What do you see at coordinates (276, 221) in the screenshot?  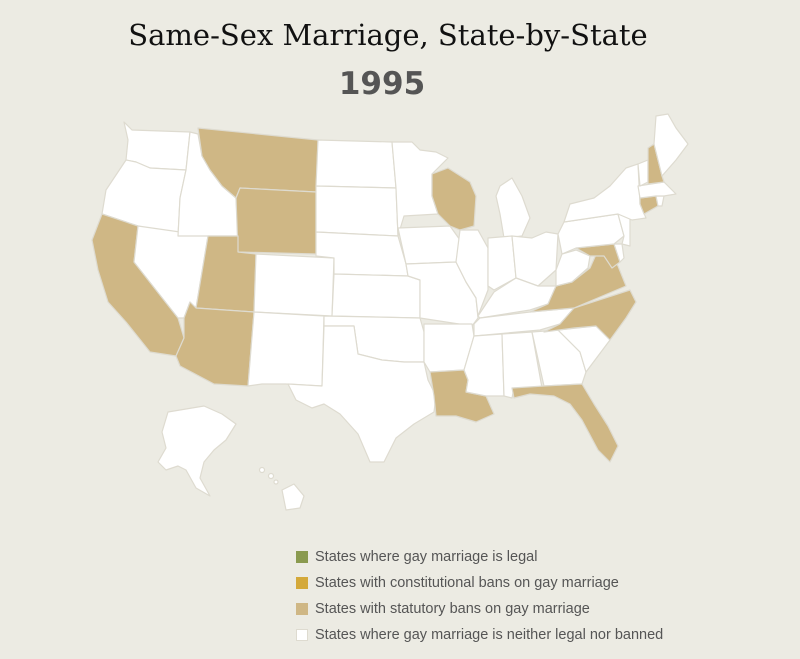 I see `state-wy` at bounding box center [276, 221].